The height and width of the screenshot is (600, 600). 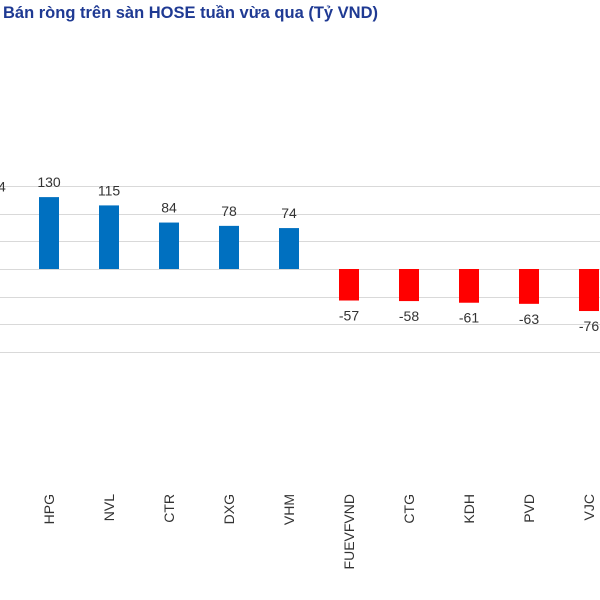 I want to click on value-label: 115, so click(x=109, y=190).